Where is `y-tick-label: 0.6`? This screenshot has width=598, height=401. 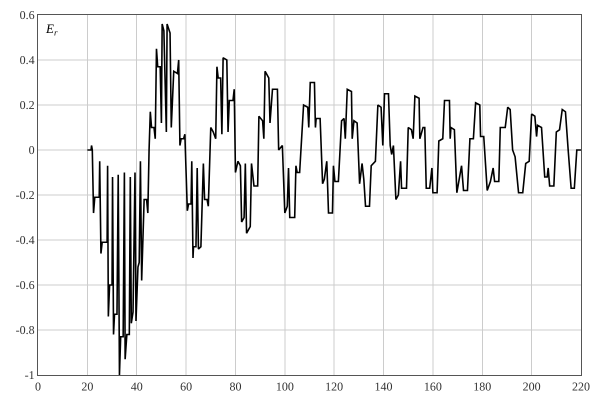
y-tick-label: 0.6 is located at coordinates (27, 15).